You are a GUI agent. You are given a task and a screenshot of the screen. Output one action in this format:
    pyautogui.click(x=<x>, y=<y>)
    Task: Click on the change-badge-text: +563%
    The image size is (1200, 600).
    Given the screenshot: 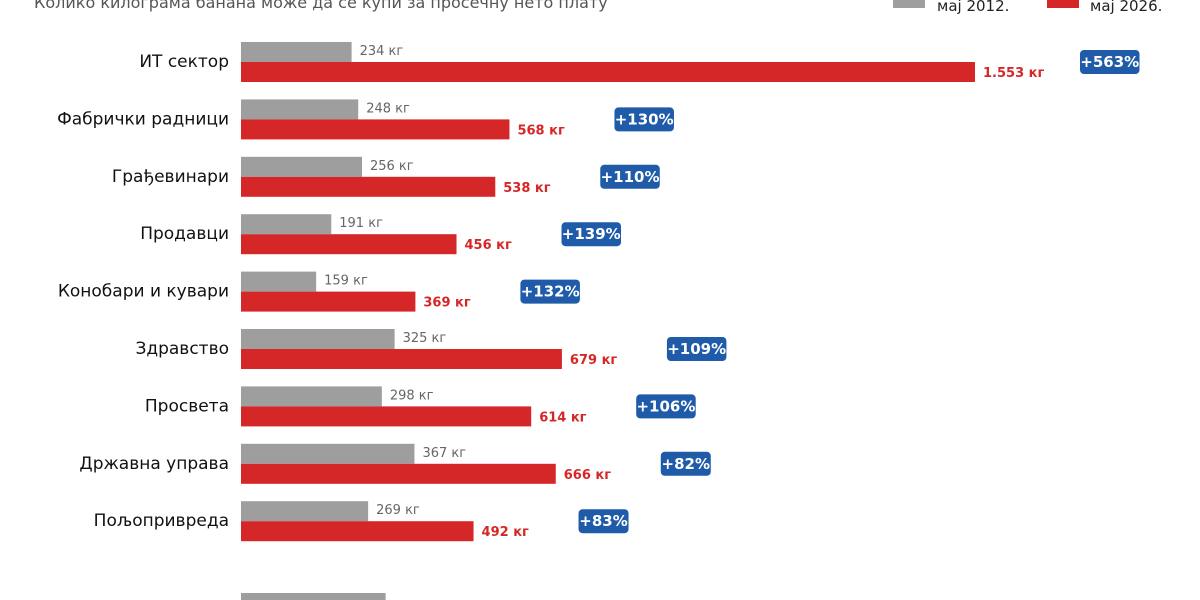 What is the action you would take?
    pyautogui.click(x=1109, y=62)
    